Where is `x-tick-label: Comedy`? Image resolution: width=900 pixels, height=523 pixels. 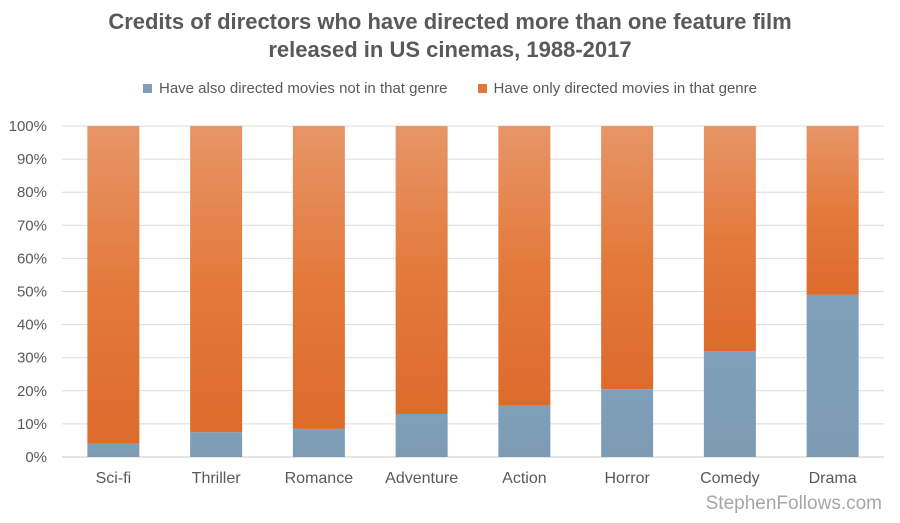 x-tick-label: Comedy is located at coordinates (730, 478).